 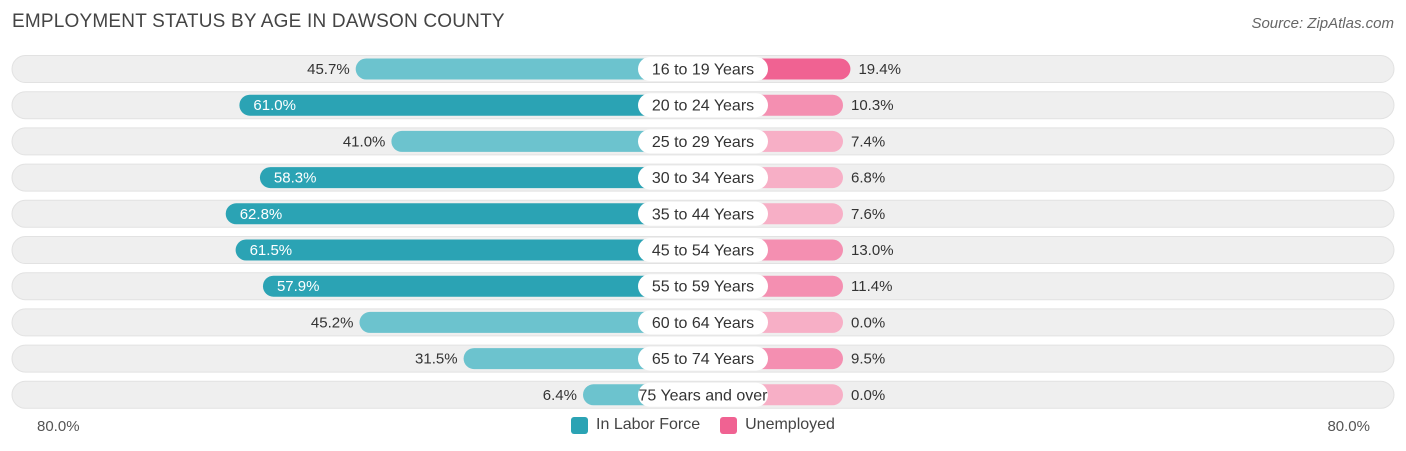 What do you see at coordinates (790, 424) in the screenshot?
I see `legend-label-unemployed: Unemployed` at bounding box center [790, 424].